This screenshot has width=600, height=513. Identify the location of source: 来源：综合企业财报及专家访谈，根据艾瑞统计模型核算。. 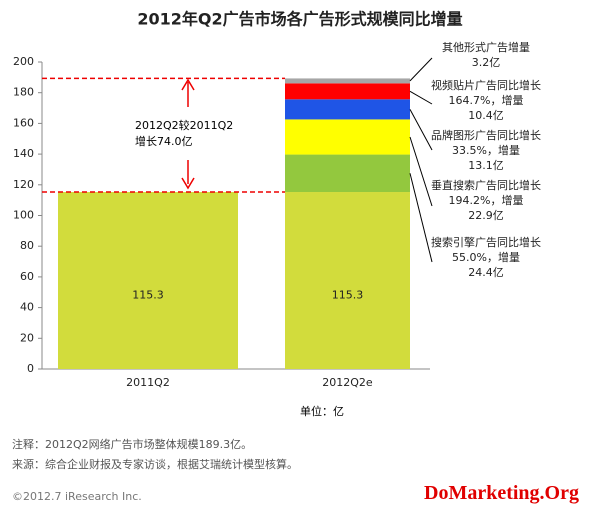
(155, 464).